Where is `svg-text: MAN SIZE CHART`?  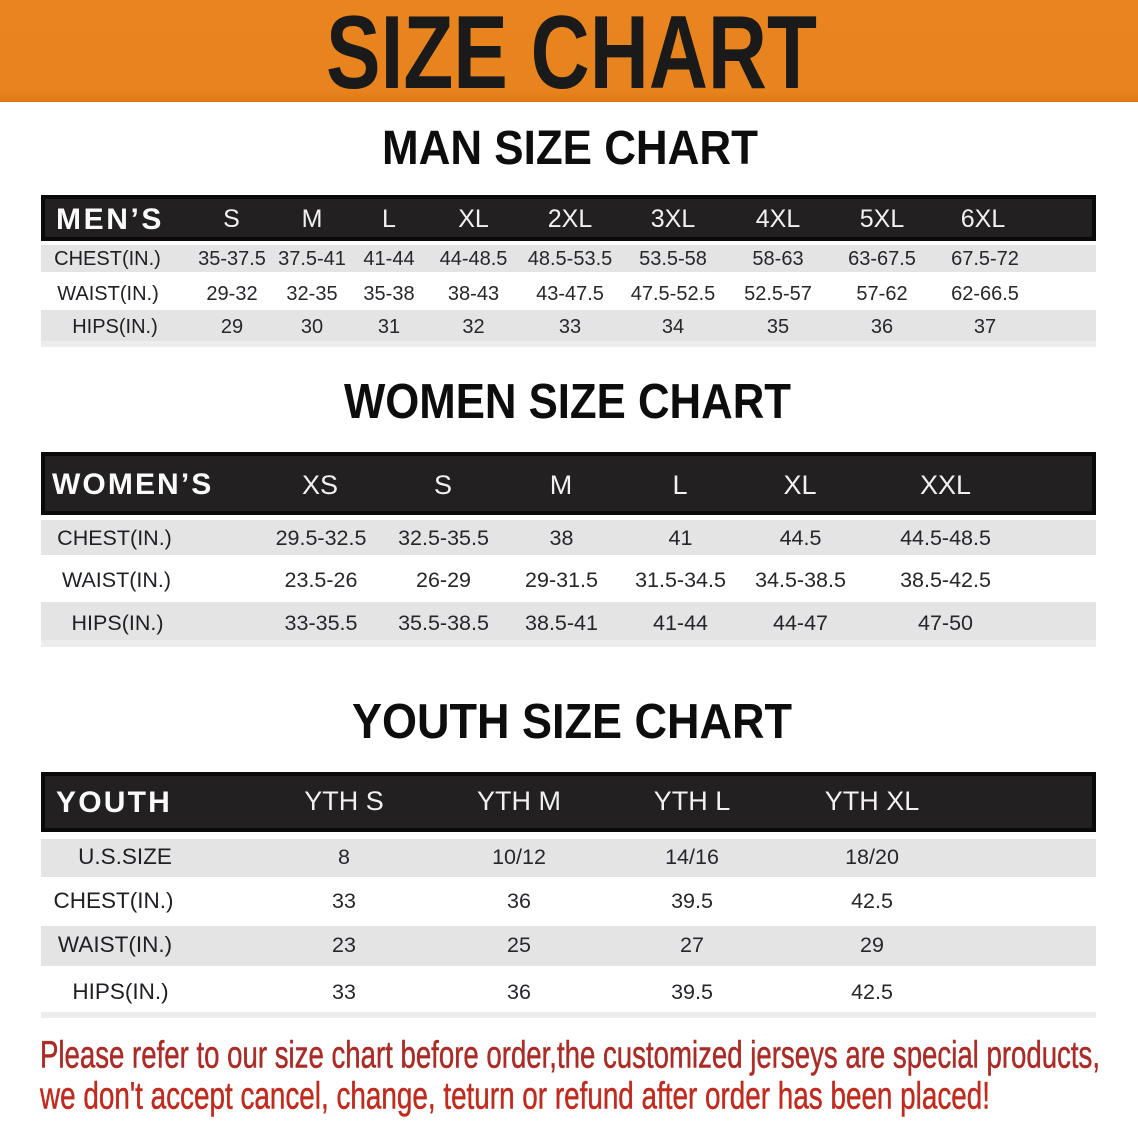 svg-text: MAN SIZE CHART is located at coordinates (570, 148).